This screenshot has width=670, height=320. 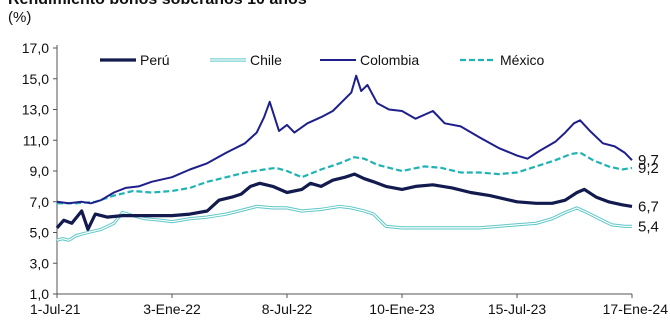 I want to click on y-axis-unit: (%), so click(x=20, y=17).